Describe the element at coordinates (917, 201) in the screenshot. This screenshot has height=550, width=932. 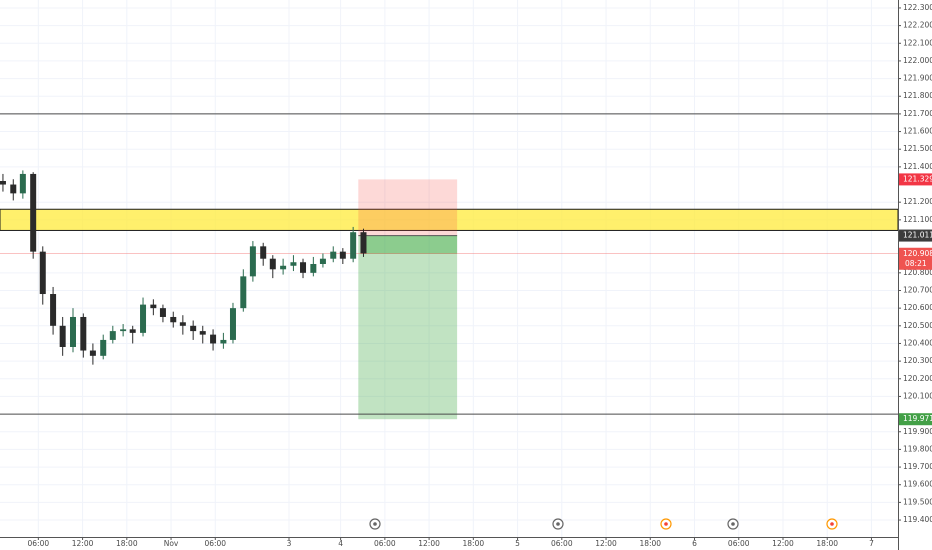
I see `y-tick-label: 121.200` at that location.